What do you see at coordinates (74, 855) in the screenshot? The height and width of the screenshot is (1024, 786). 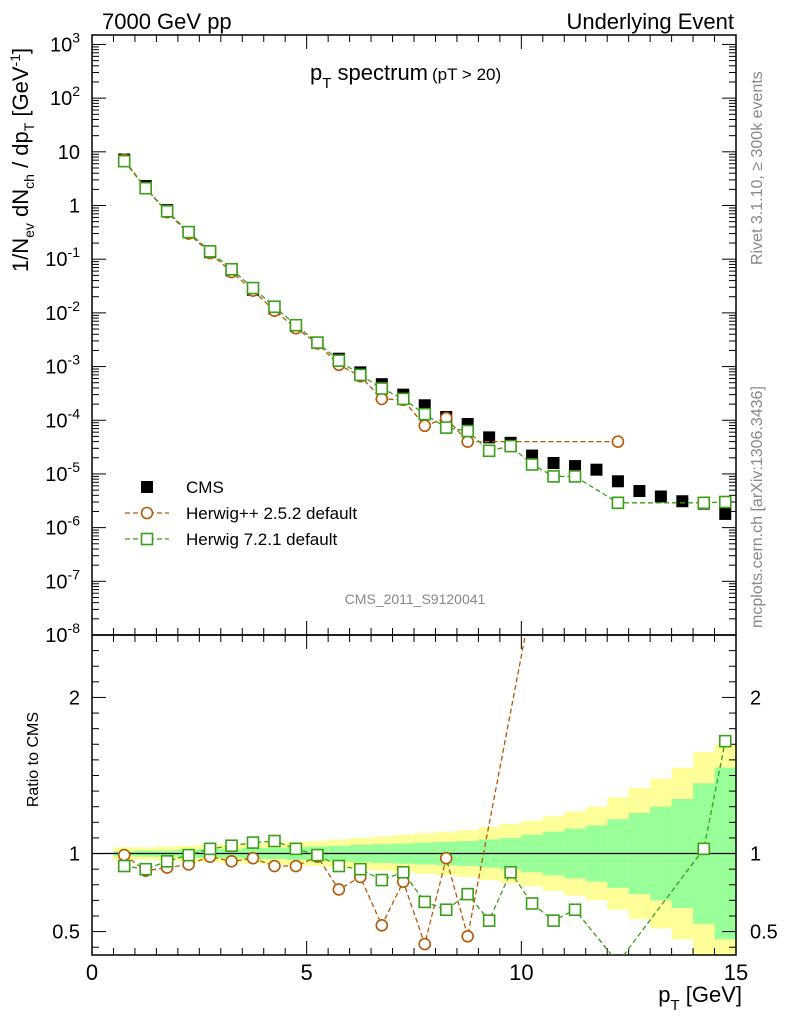 I see `ratio-tick-label: 1` at bounding box center [74, 855].